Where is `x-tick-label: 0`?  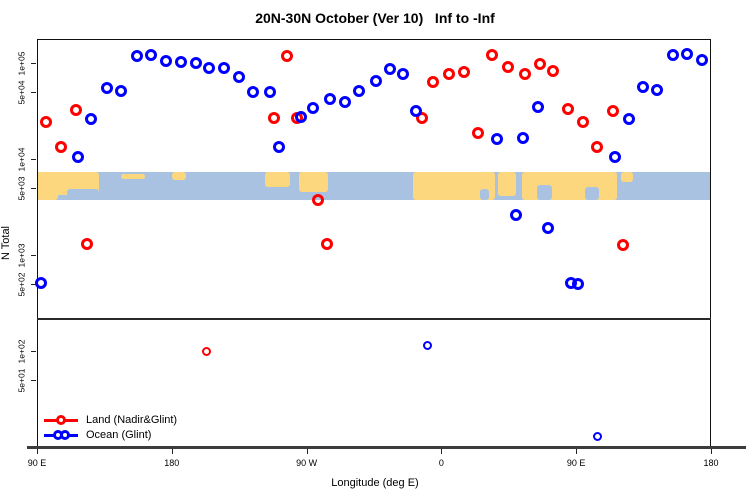 x-tick-label: 0 is located at coordinates (441, 463).